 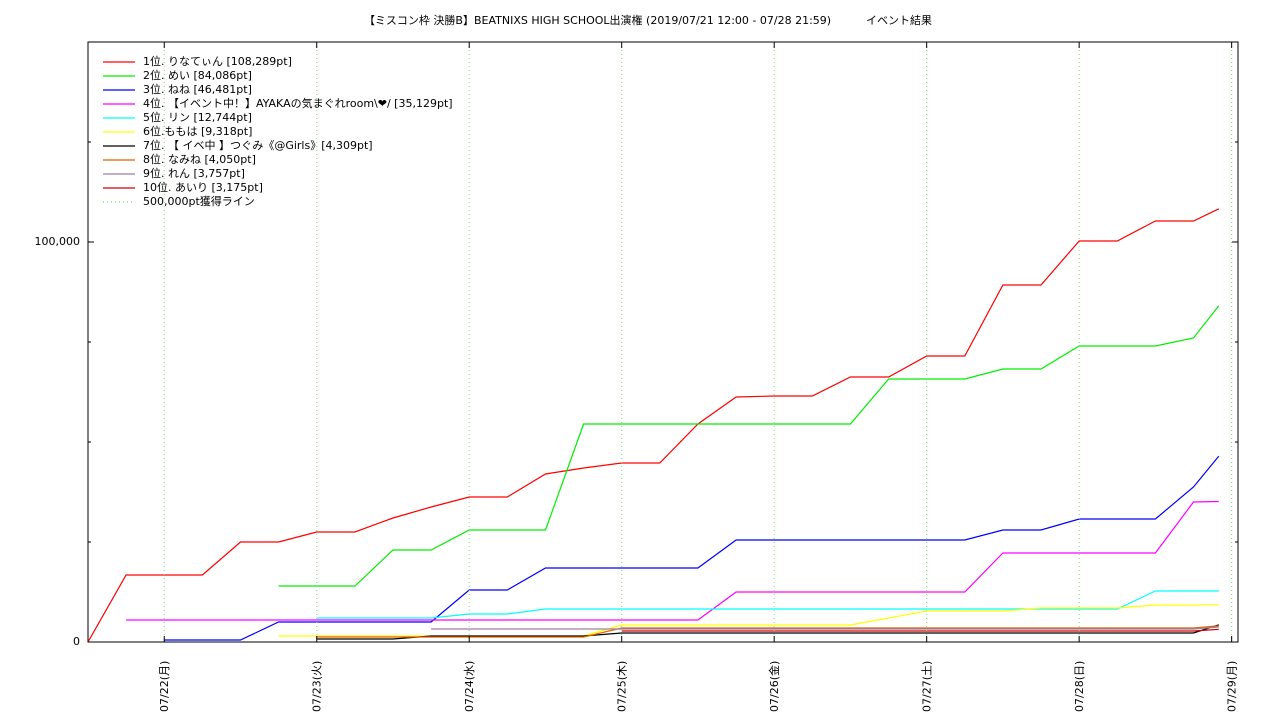 I want to click on legend-label: 9位. れん [3,757pt], so click(x=194, y=173).